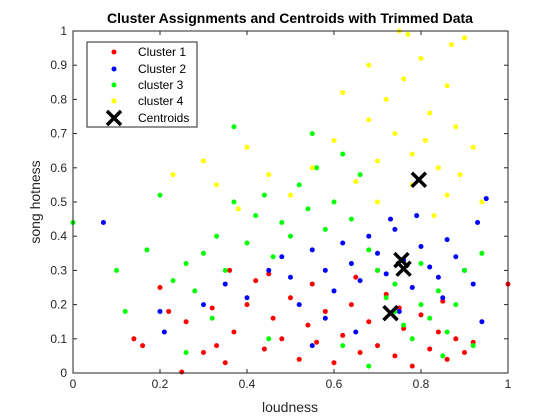 The height and width of the screenshot is (420, 560). Describe the element at coordinates (162, 52) in the screenshot. I see `legend-label-cluster-1: Cluster 1` at that location.